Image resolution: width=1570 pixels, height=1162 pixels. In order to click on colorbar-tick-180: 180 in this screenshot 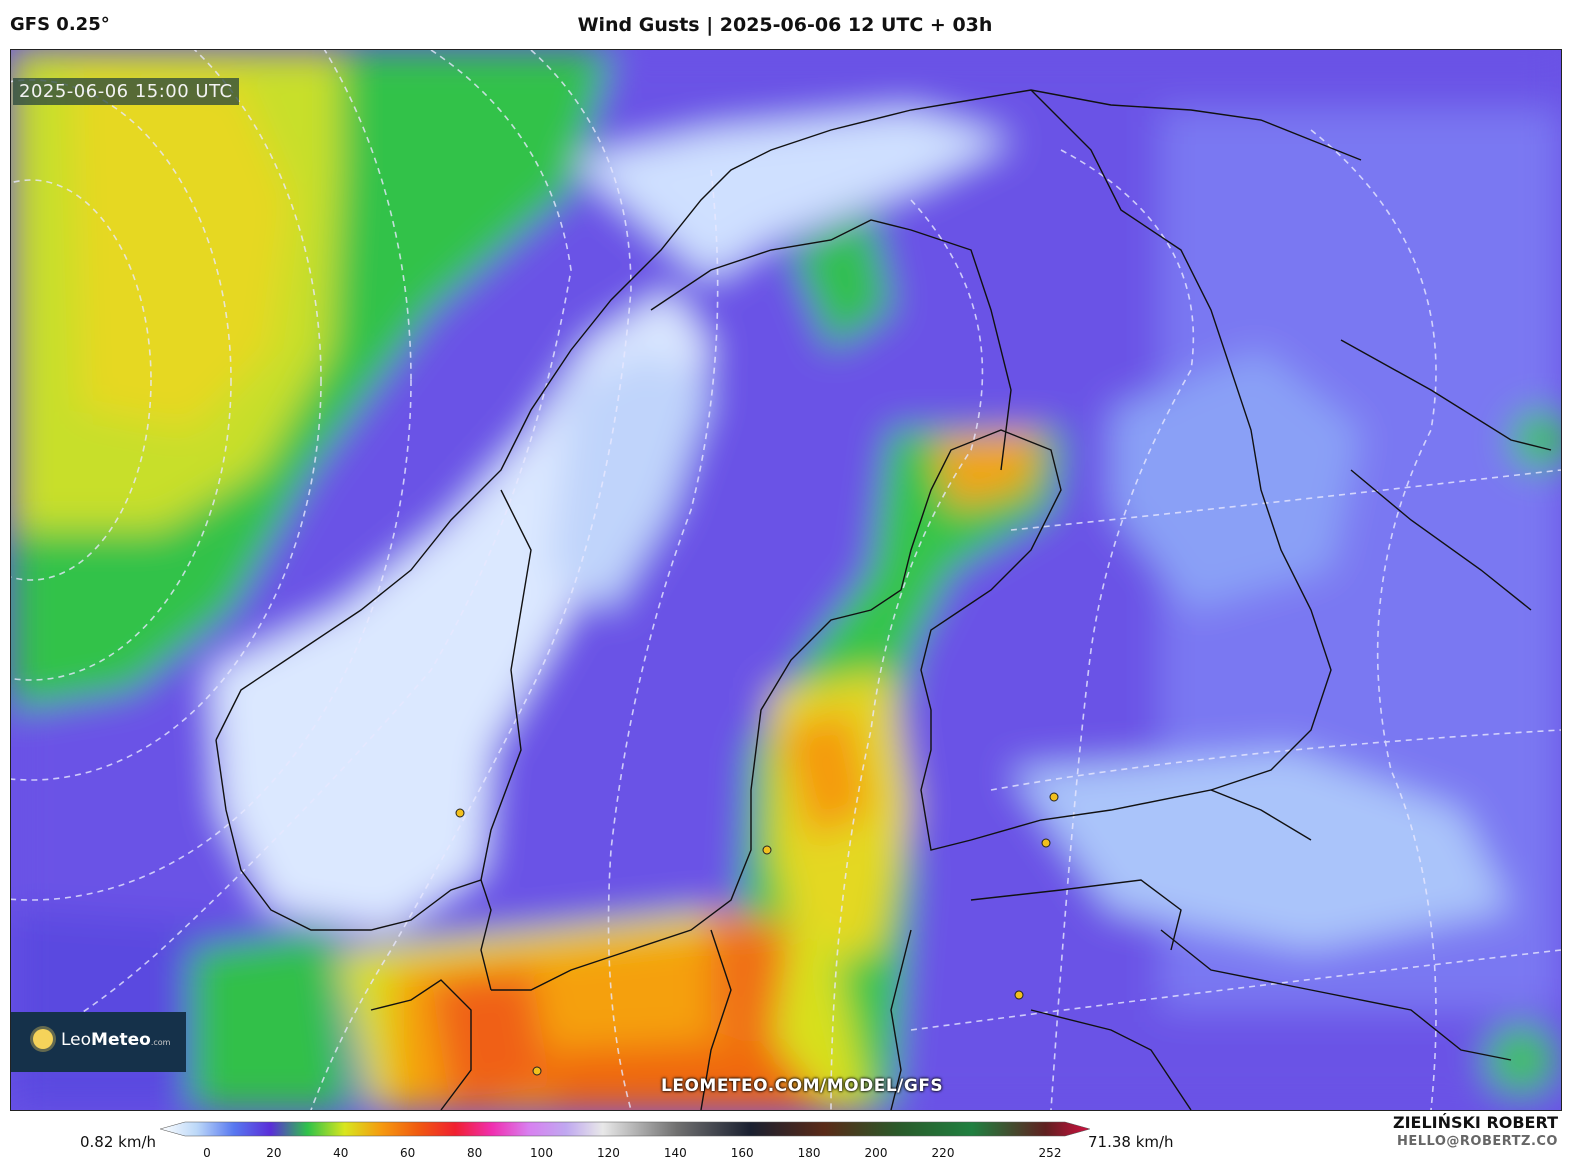, I will do `click(809, 1152)`.